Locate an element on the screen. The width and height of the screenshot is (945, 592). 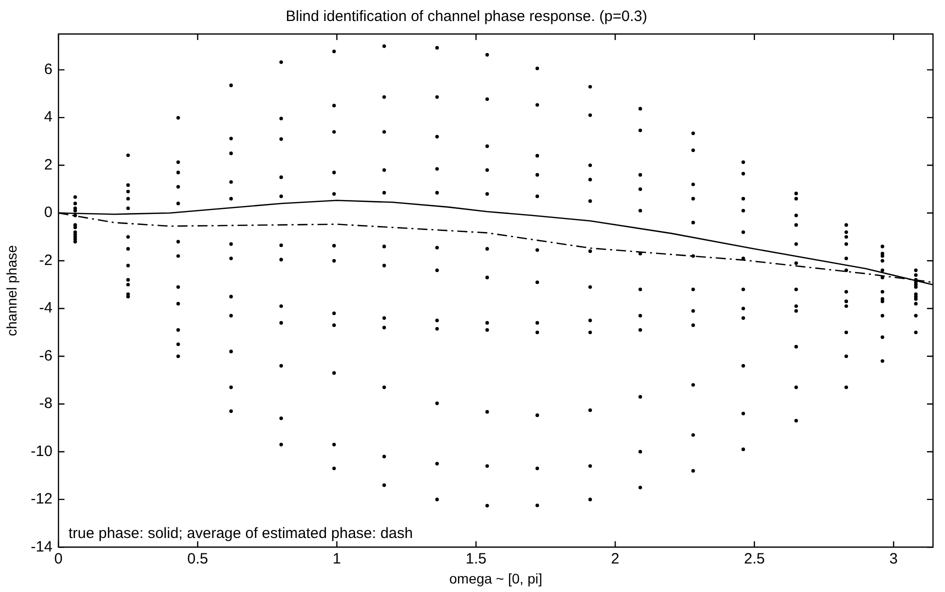
y-tick-label: -4 is located at coordinates (45, 308).